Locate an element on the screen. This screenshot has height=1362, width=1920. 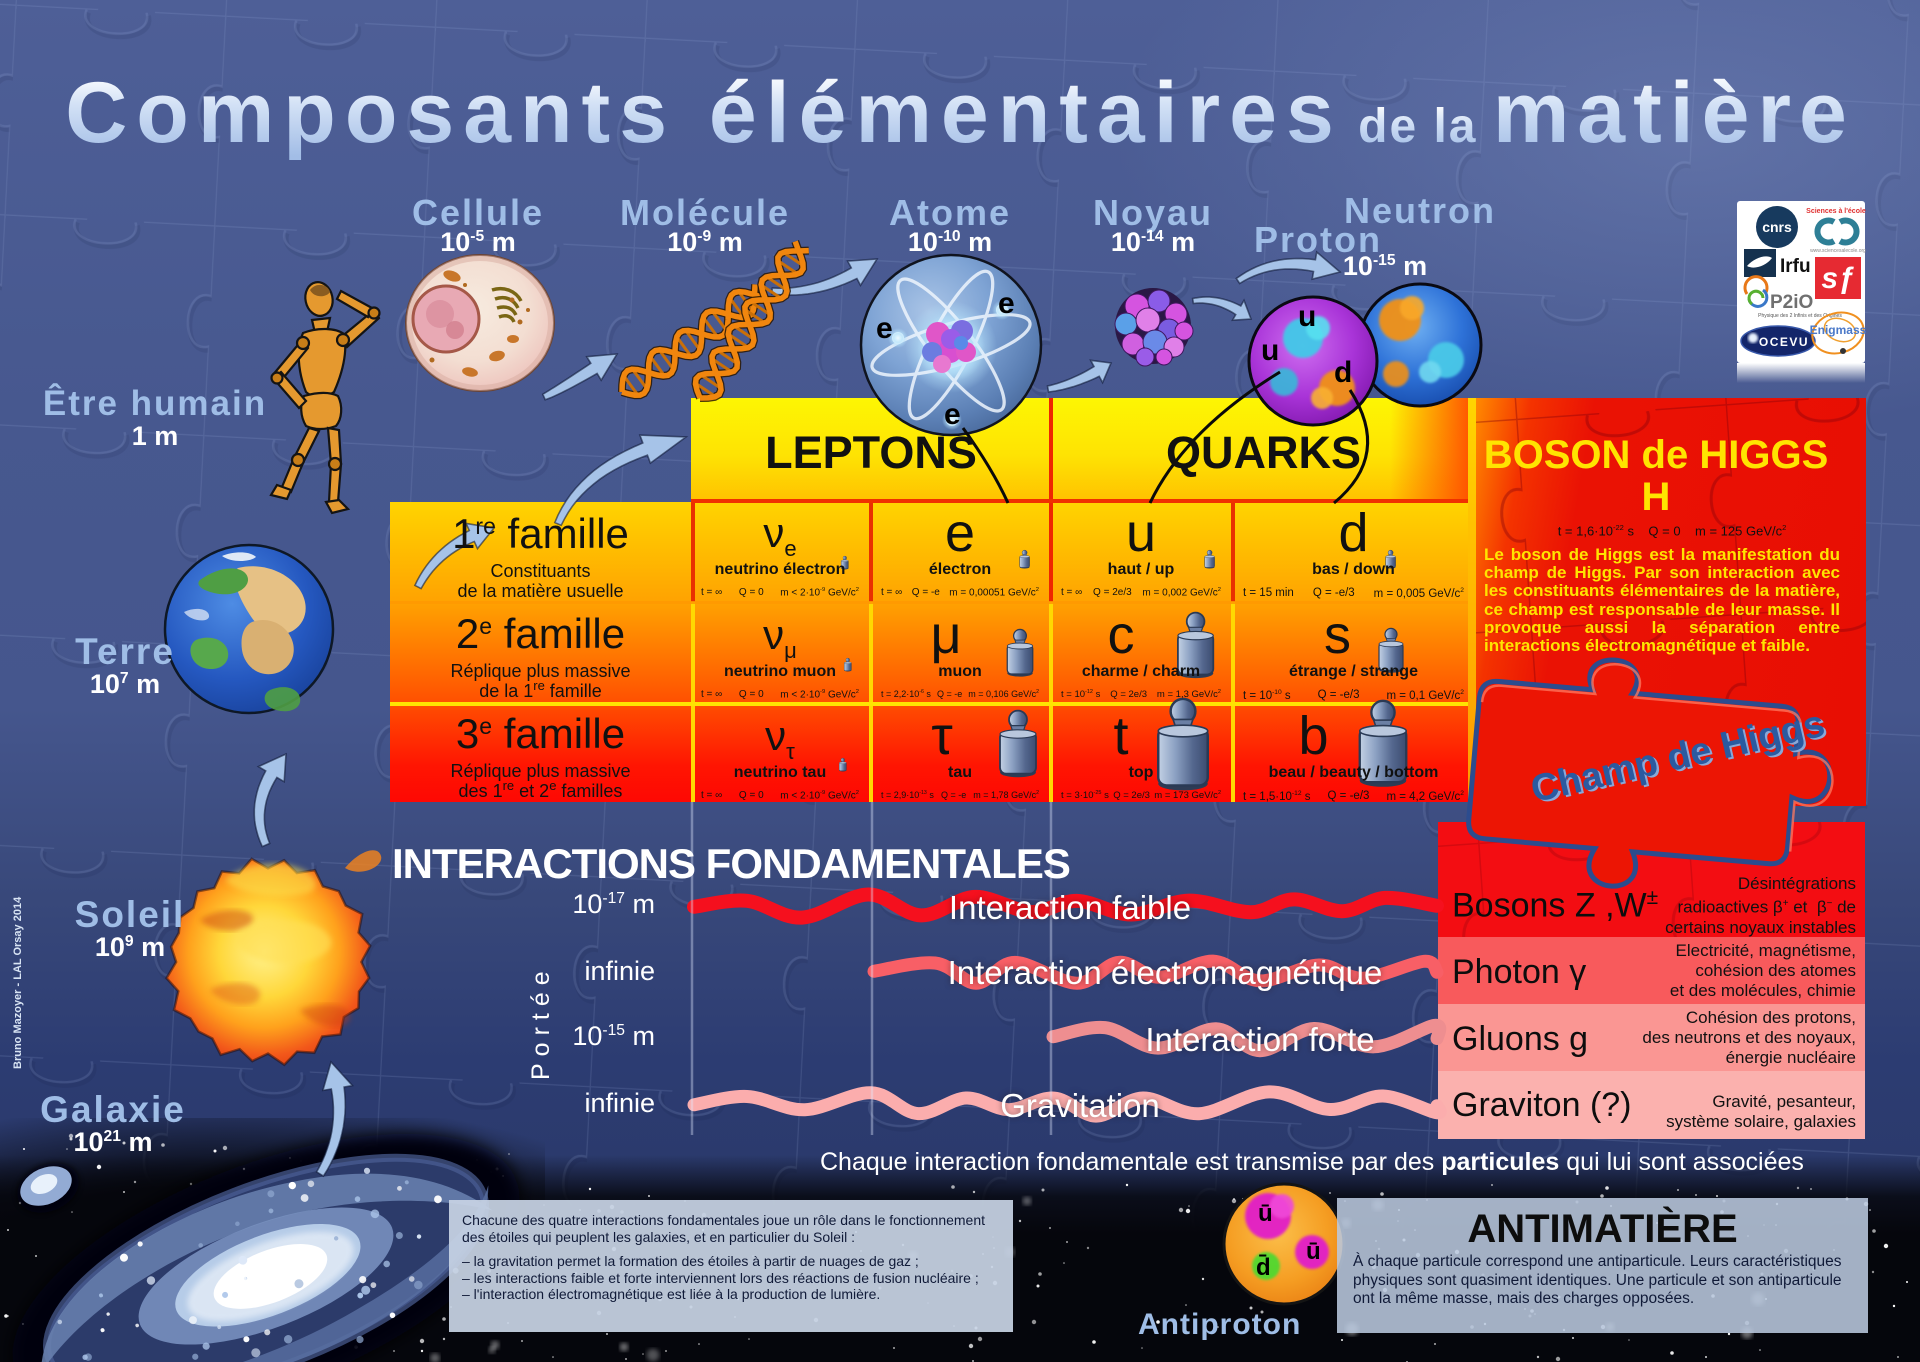
svg-text: Irfu is located at coordinates (1795, 266).